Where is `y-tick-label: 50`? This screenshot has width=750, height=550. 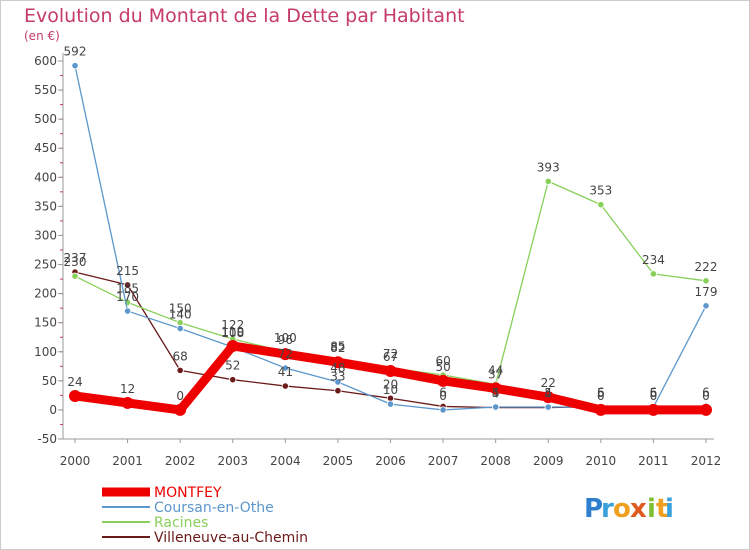 y-tick-label: 50 is located at coordinates (49, 381).